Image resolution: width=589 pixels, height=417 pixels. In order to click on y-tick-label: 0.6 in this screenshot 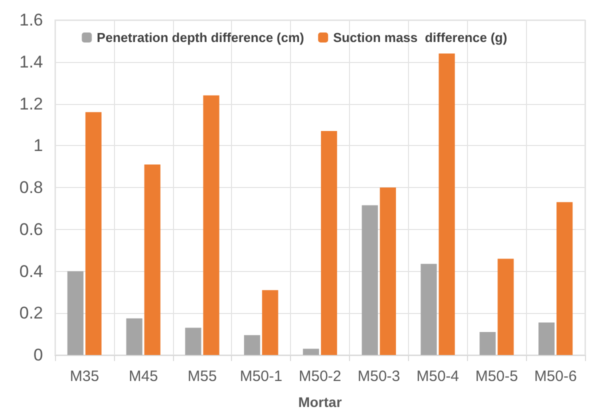, I will do `click(31, 229)`.